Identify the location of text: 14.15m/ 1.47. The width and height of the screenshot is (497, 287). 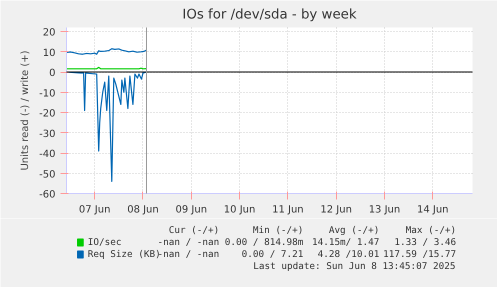
(346, 242).